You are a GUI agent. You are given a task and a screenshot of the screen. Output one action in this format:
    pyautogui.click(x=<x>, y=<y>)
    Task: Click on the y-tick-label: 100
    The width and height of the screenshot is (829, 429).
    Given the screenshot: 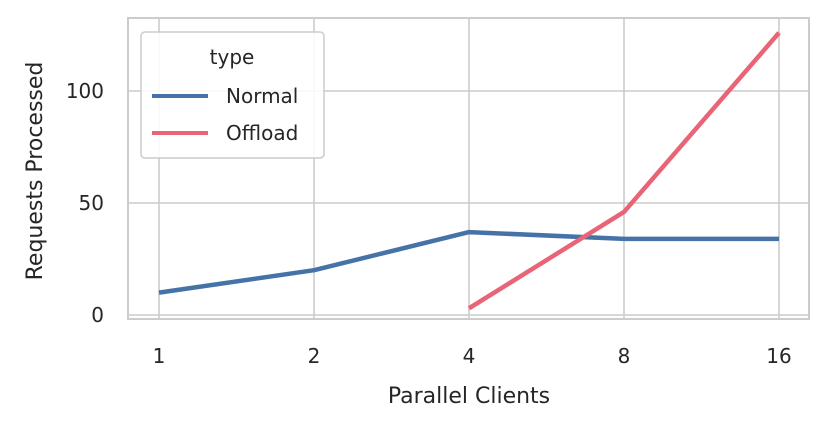 What is the action you would take?
    pyautogui.click(x=85, y=91)
    